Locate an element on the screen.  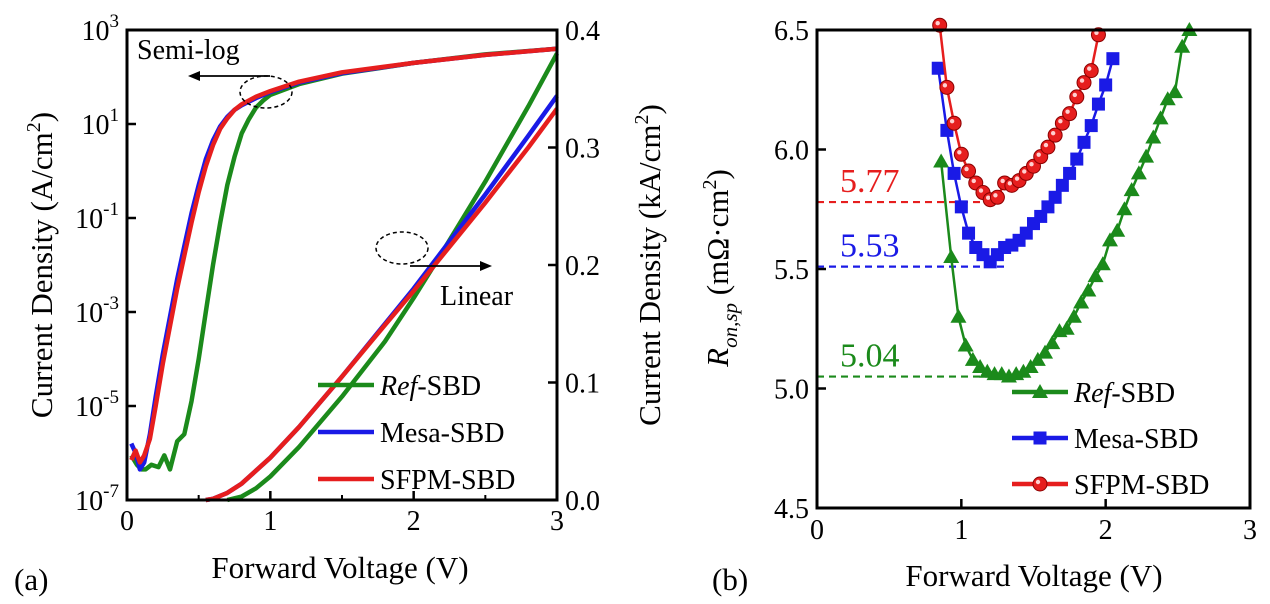
panel-a-left-y-tick-label: 10⁻⁵ is located at coordinates (97, 405).